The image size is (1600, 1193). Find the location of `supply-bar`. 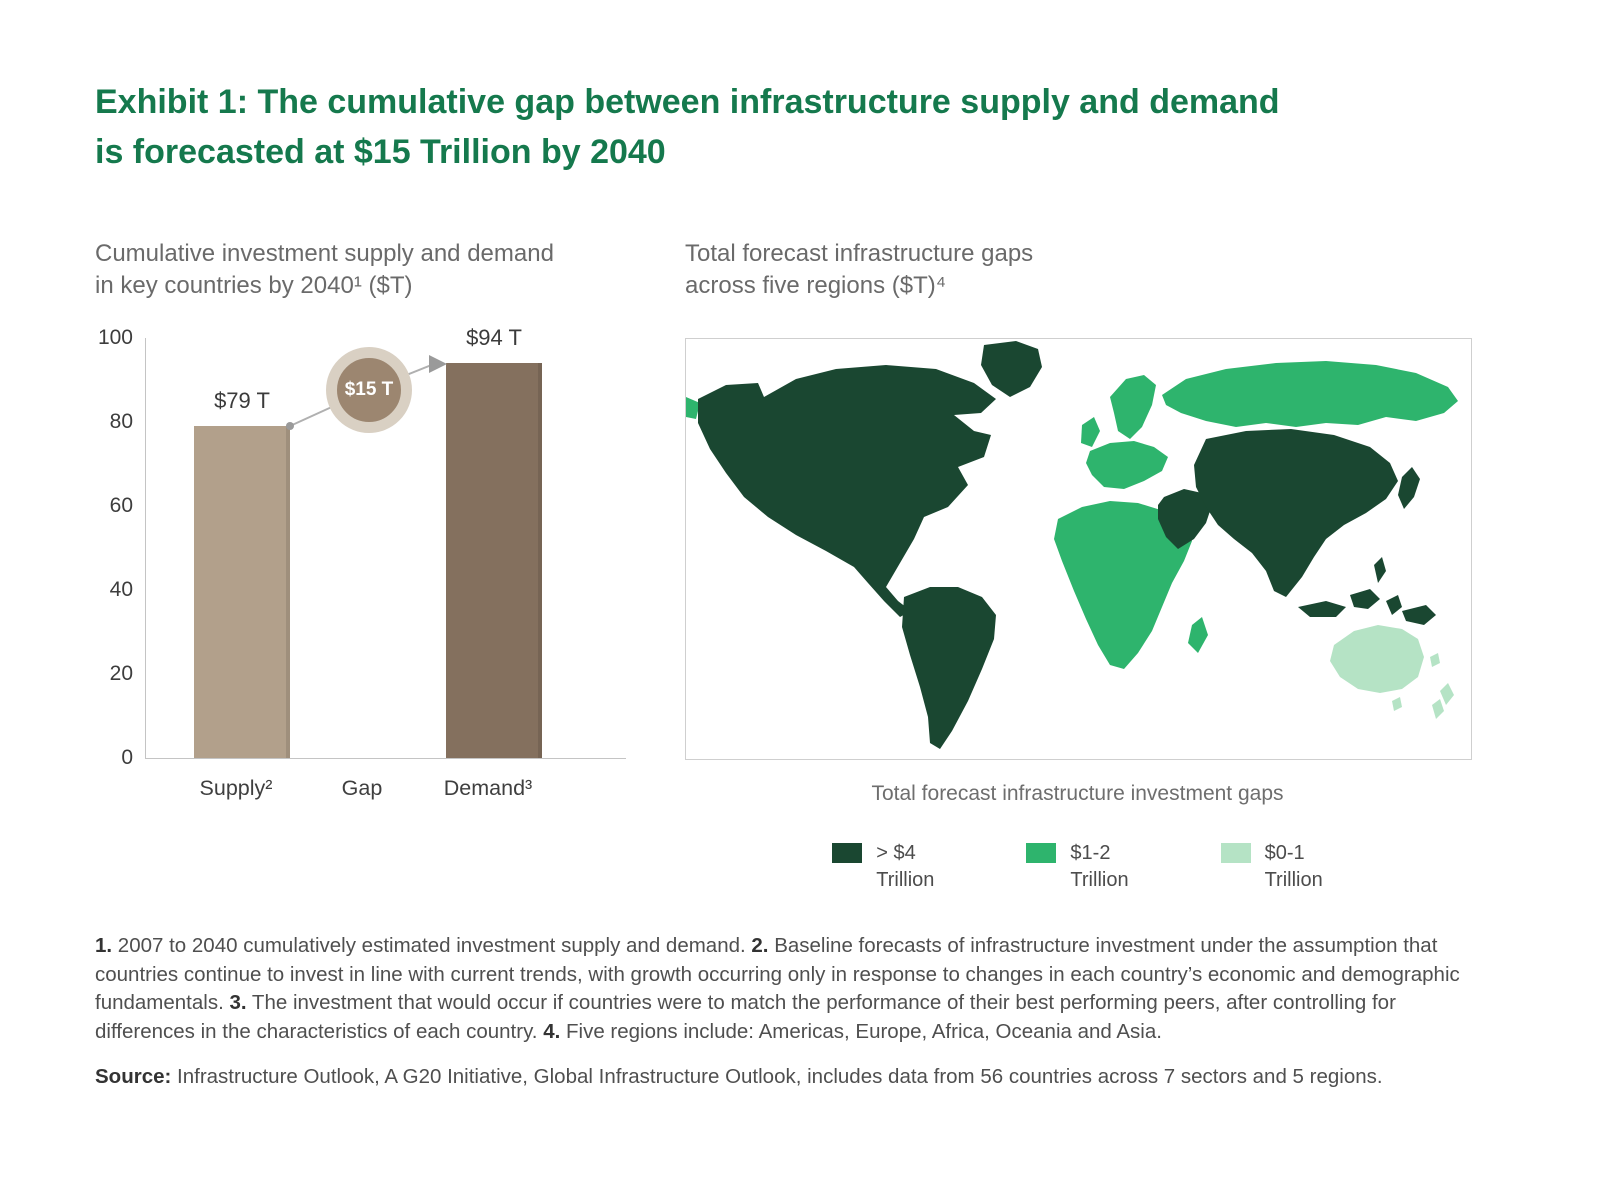

supply-bar is located at coordinates (242, 592).